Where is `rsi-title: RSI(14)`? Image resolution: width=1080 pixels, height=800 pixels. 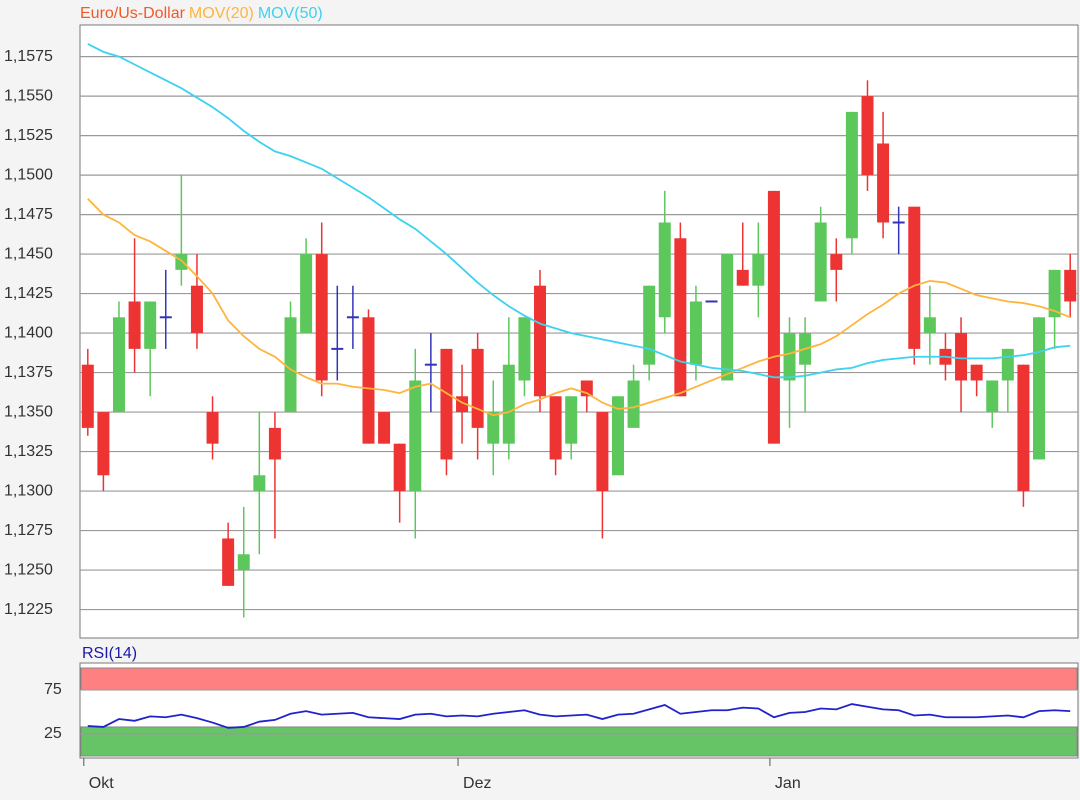 rsi-title: RSI(14) is located at coordinates (109, 653).